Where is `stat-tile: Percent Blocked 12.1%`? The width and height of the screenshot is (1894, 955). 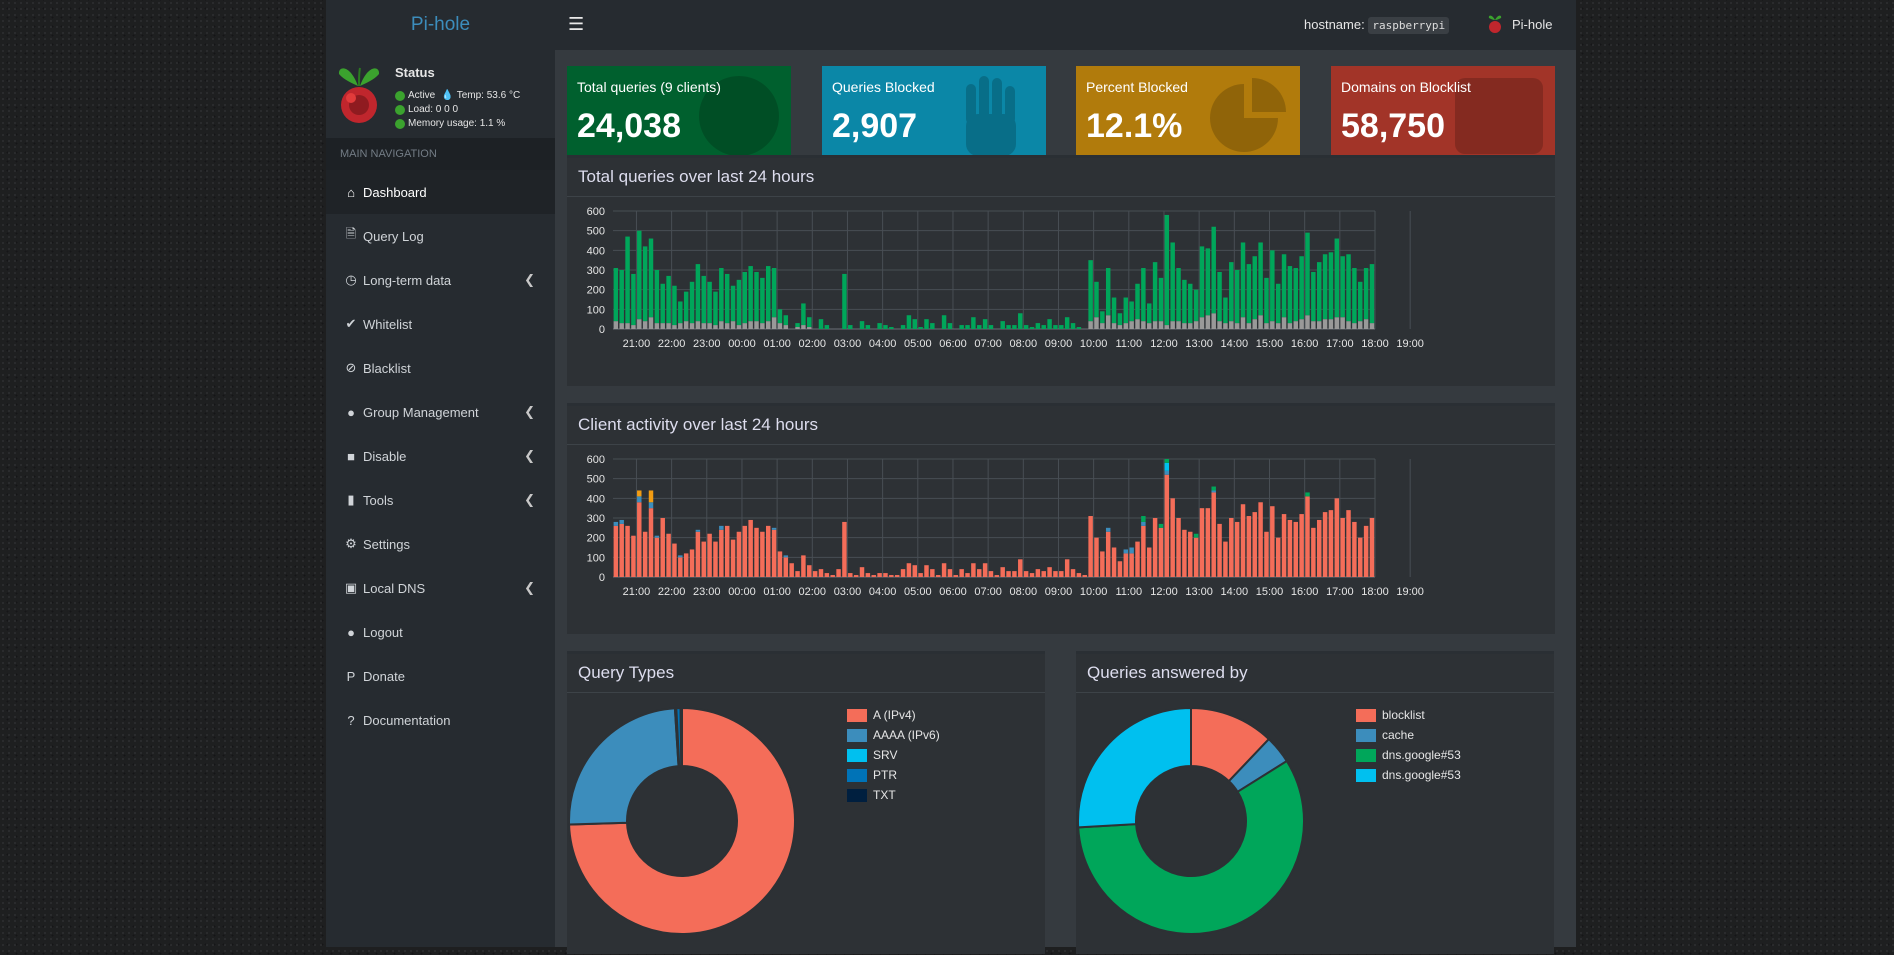
stat-tile: Percent Blocked 12.1% is located at coordinates (1188, 116).